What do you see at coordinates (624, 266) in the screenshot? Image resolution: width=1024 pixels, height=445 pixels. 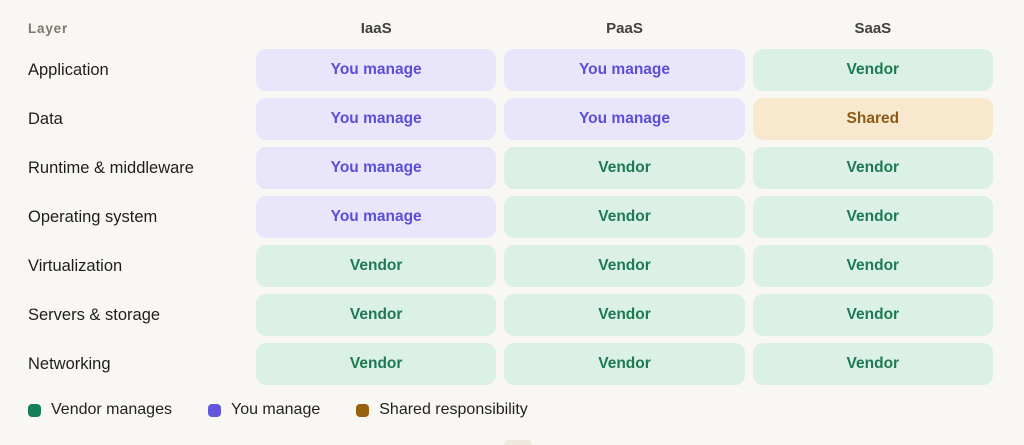 I see `cell-virtualization-paas: Vendor` at bounding box center [624, 266].